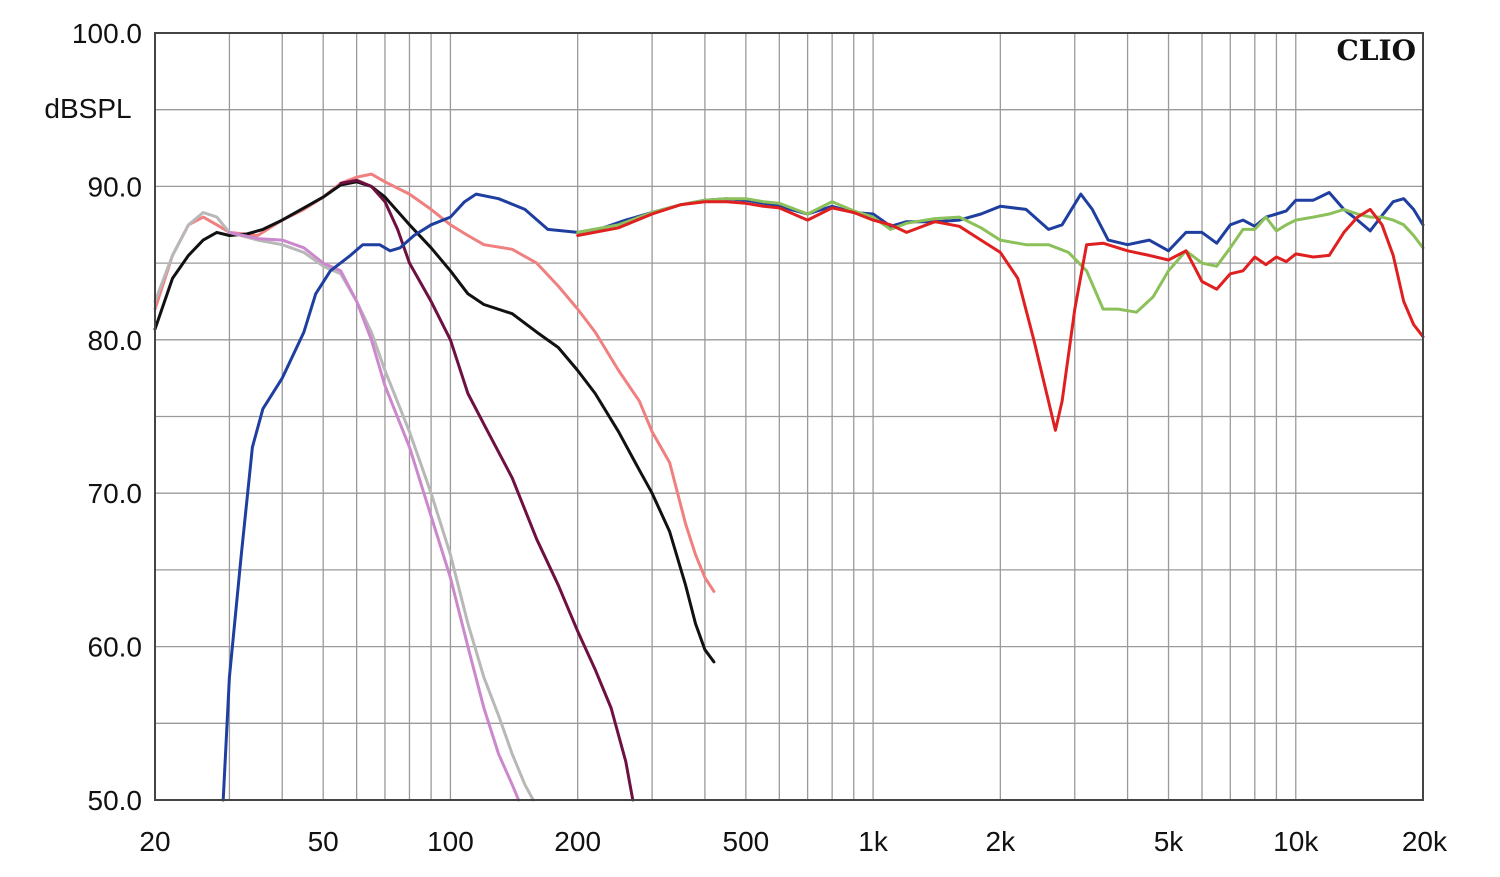  Describe the element at coordinates (115, 186) in the screenshot. I see `y-tick-label: 90.0` at that location.